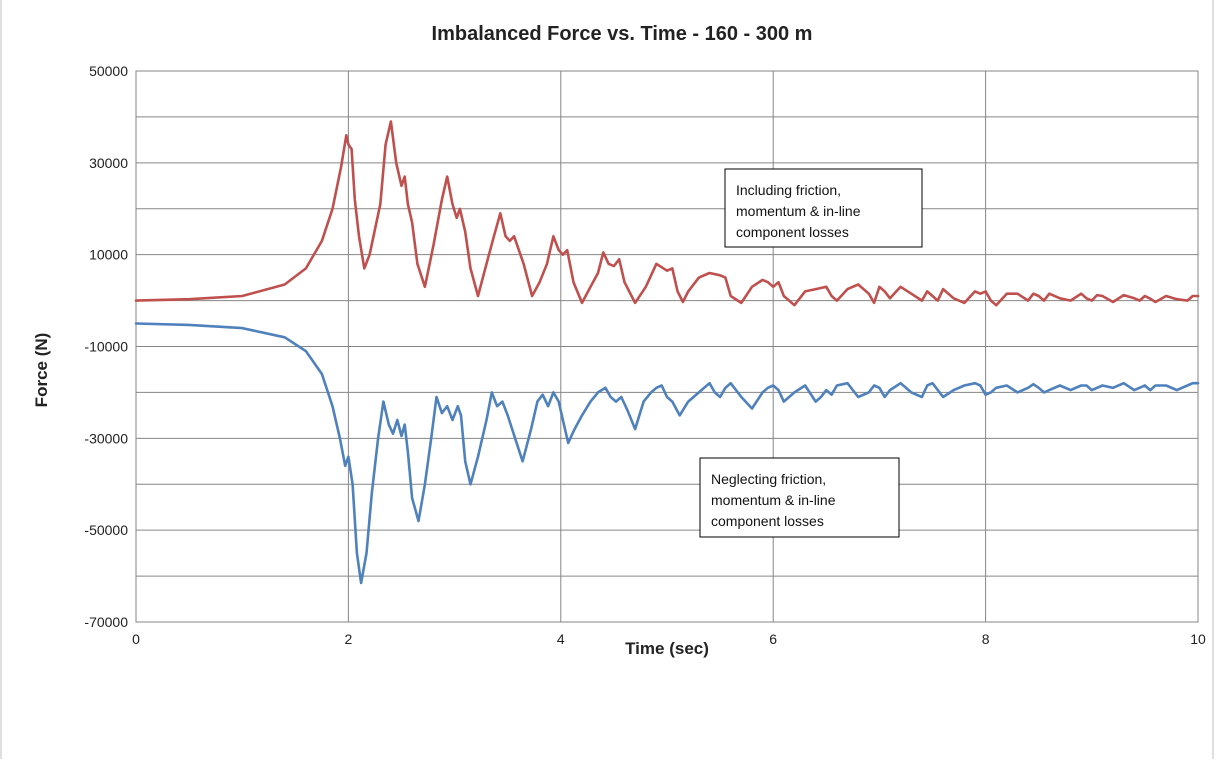  I want to click on y-tick-label: -50000, so click(106, 530).